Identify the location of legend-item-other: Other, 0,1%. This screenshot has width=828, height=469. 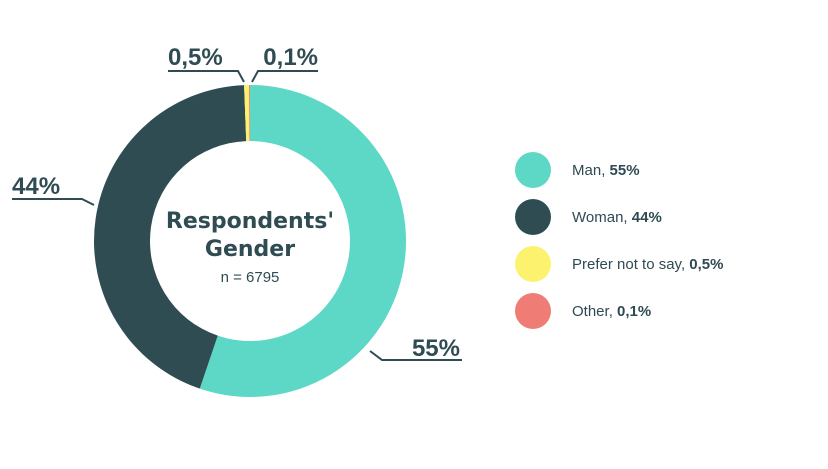
(665, 311).